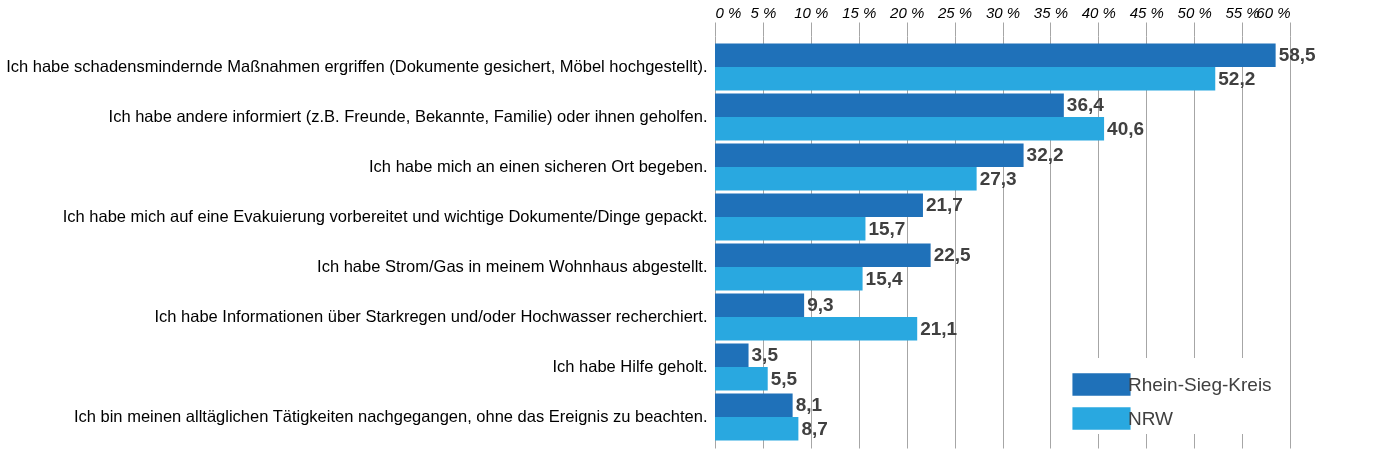 The height and width of the screenshot is (465, 1397). What do you see at coordinates (1003, 12) in the screenshot?
I see `x-tick-label: 30 %` at bounding box center [1003, 12].